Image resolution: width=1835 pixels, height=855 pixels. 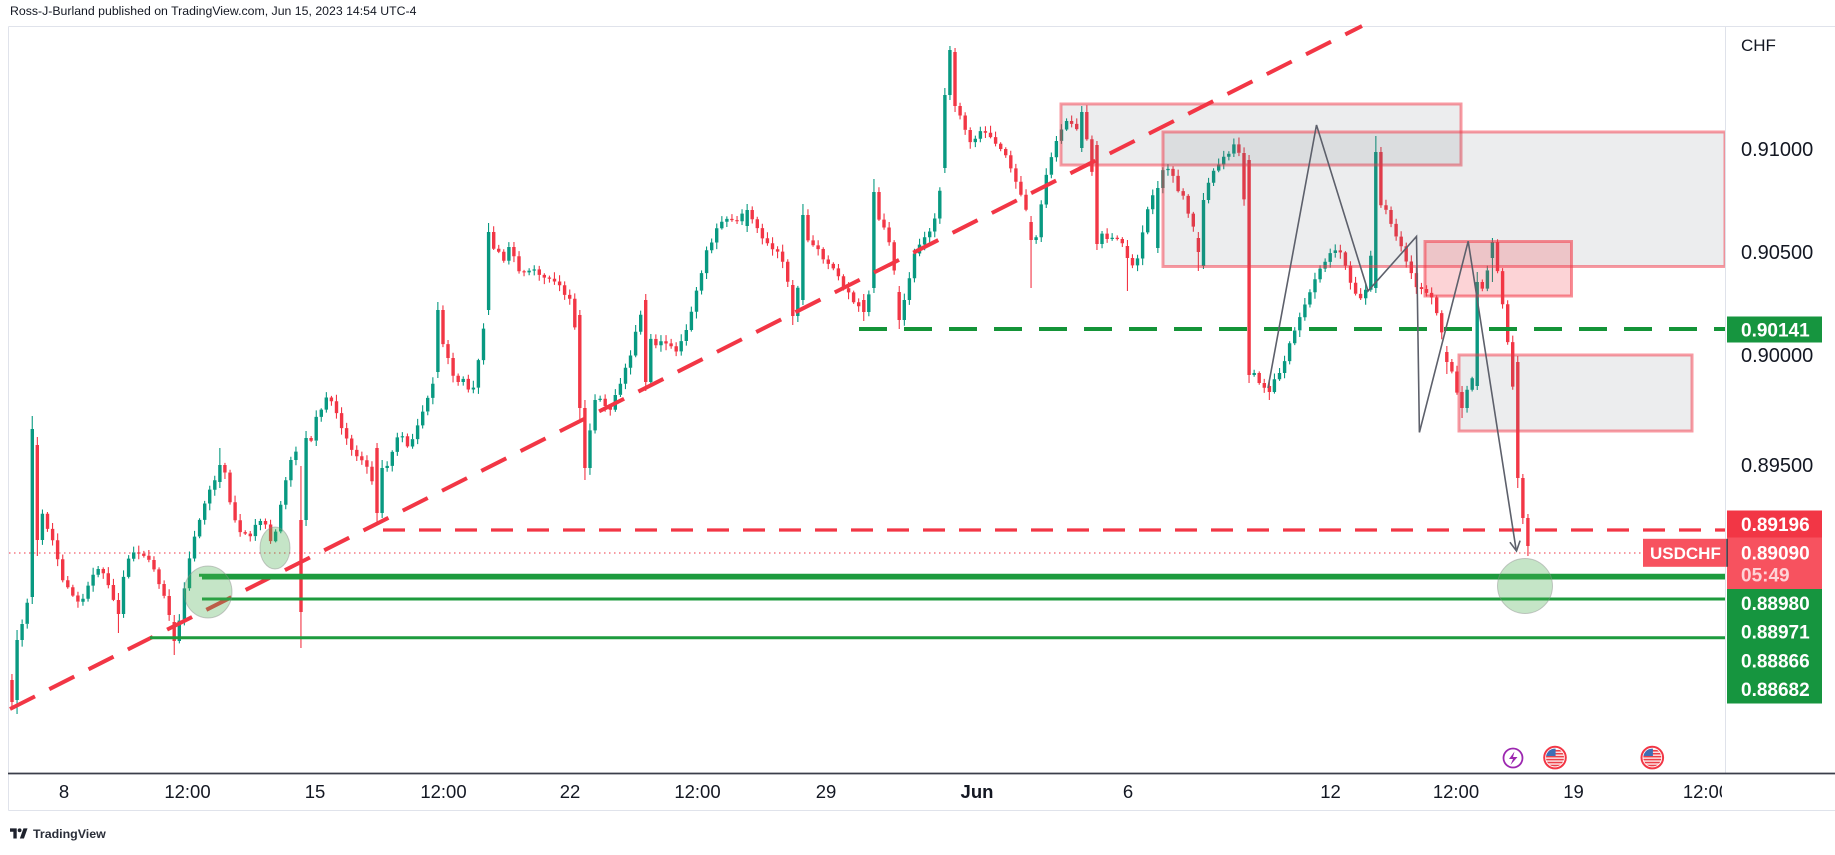 I want to click on svg-text: 0.88980, so click(x=1775, y=604).